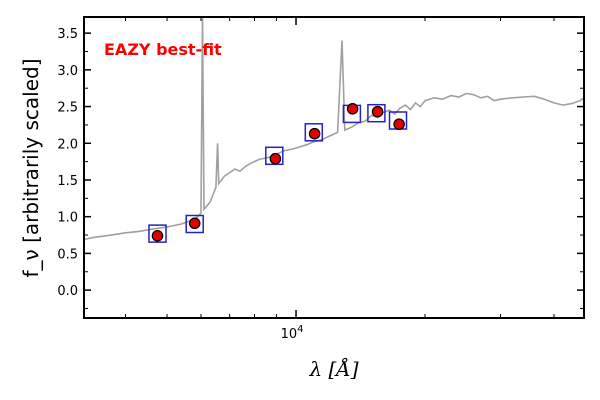 This screenshot has height=400, width=600. I want to click on y-tick-label: 1.0, so click(67, 218).